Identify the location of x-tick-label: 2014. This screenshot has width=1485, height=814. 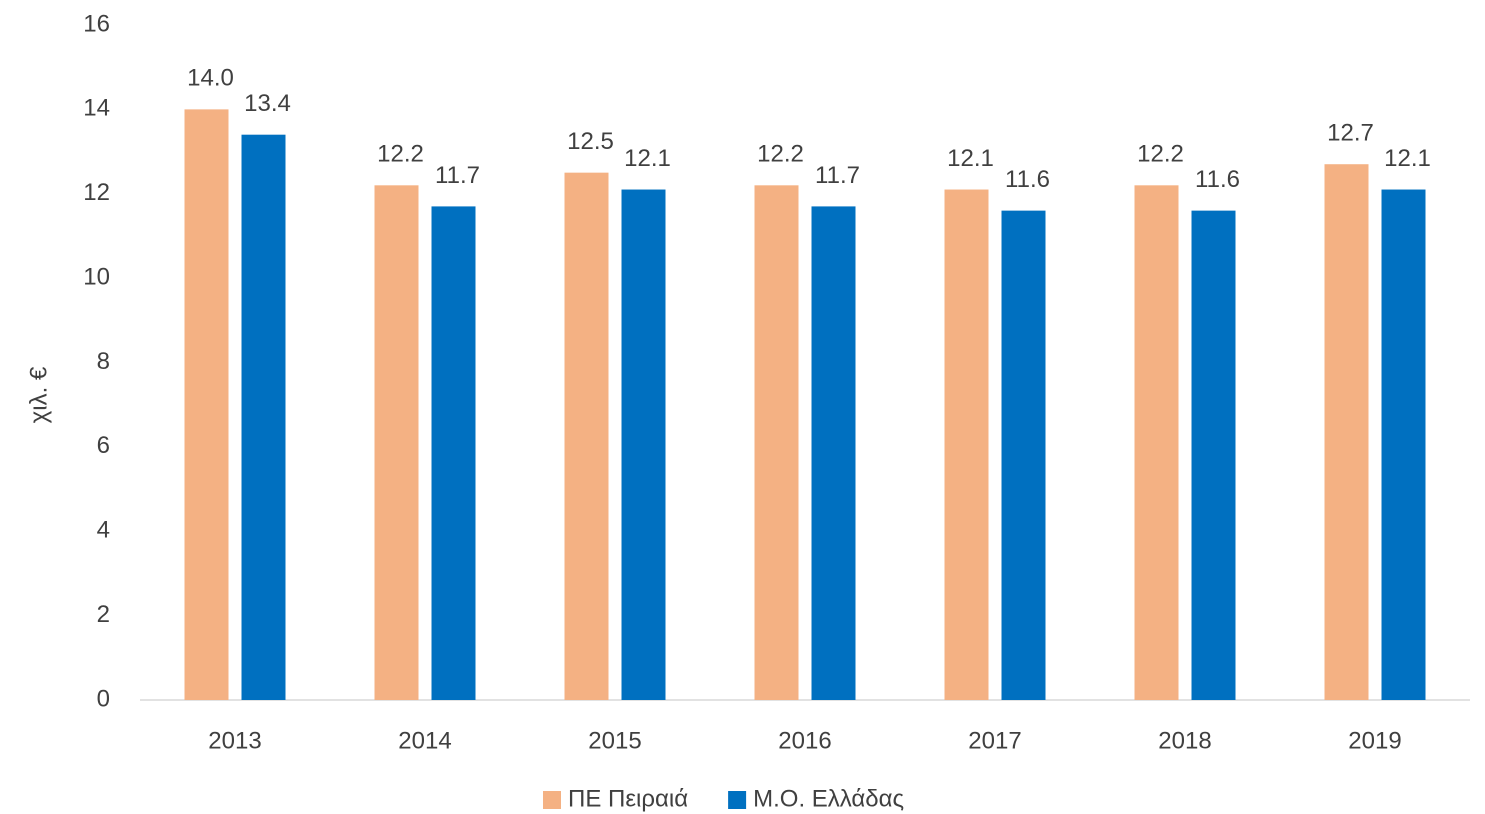
(424, 740).